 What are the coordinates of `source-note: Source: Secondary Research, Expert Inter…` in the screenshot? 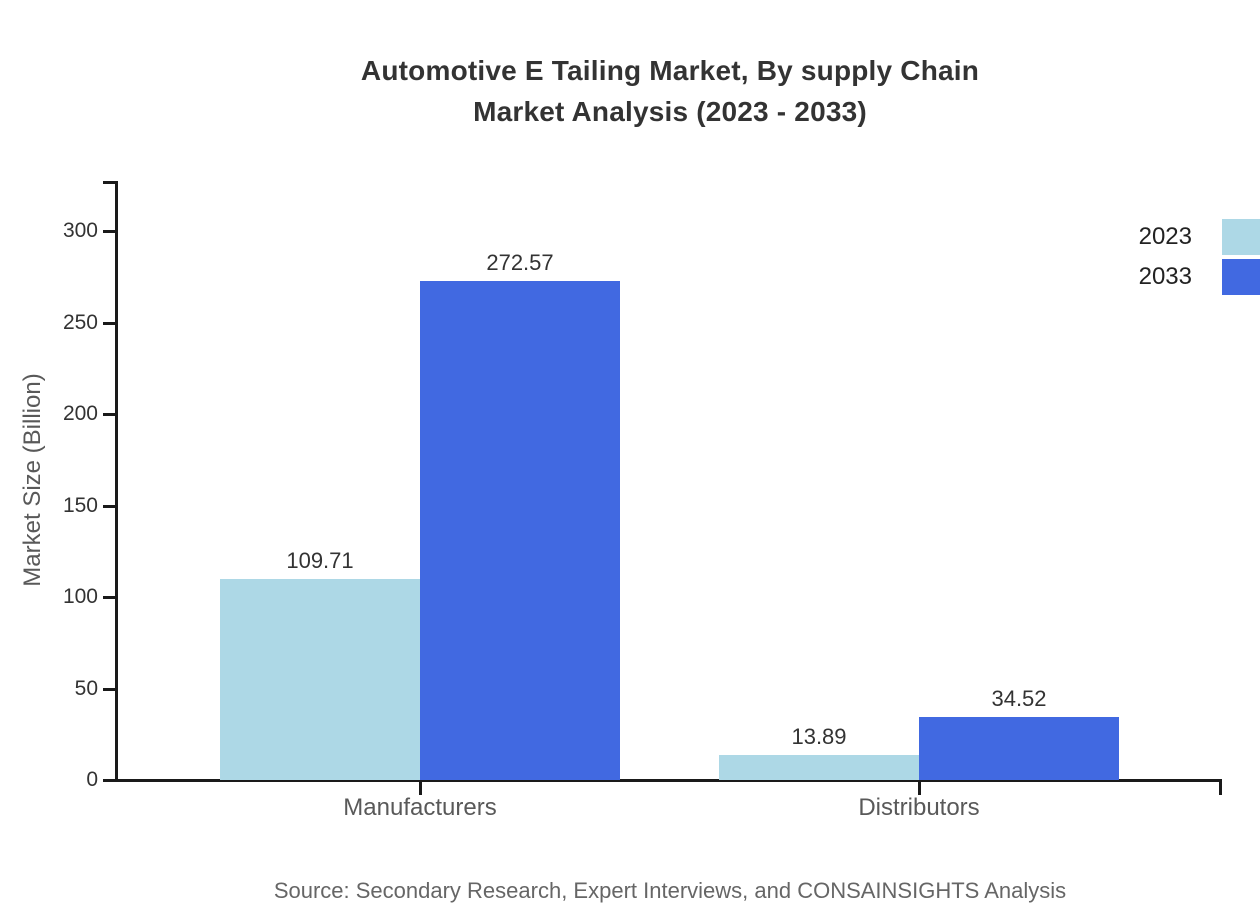 It's located at (670, 890).